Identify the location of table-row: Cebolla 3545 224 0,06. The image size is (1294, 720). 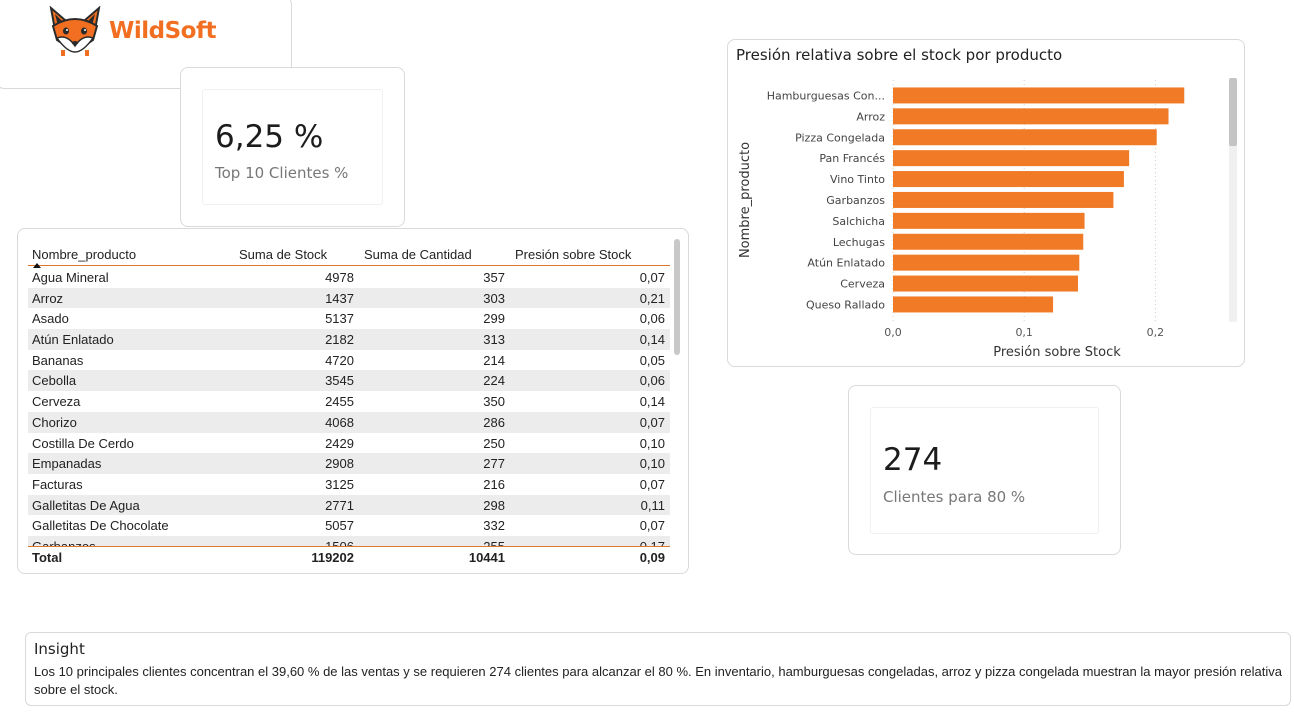
(349, 381).